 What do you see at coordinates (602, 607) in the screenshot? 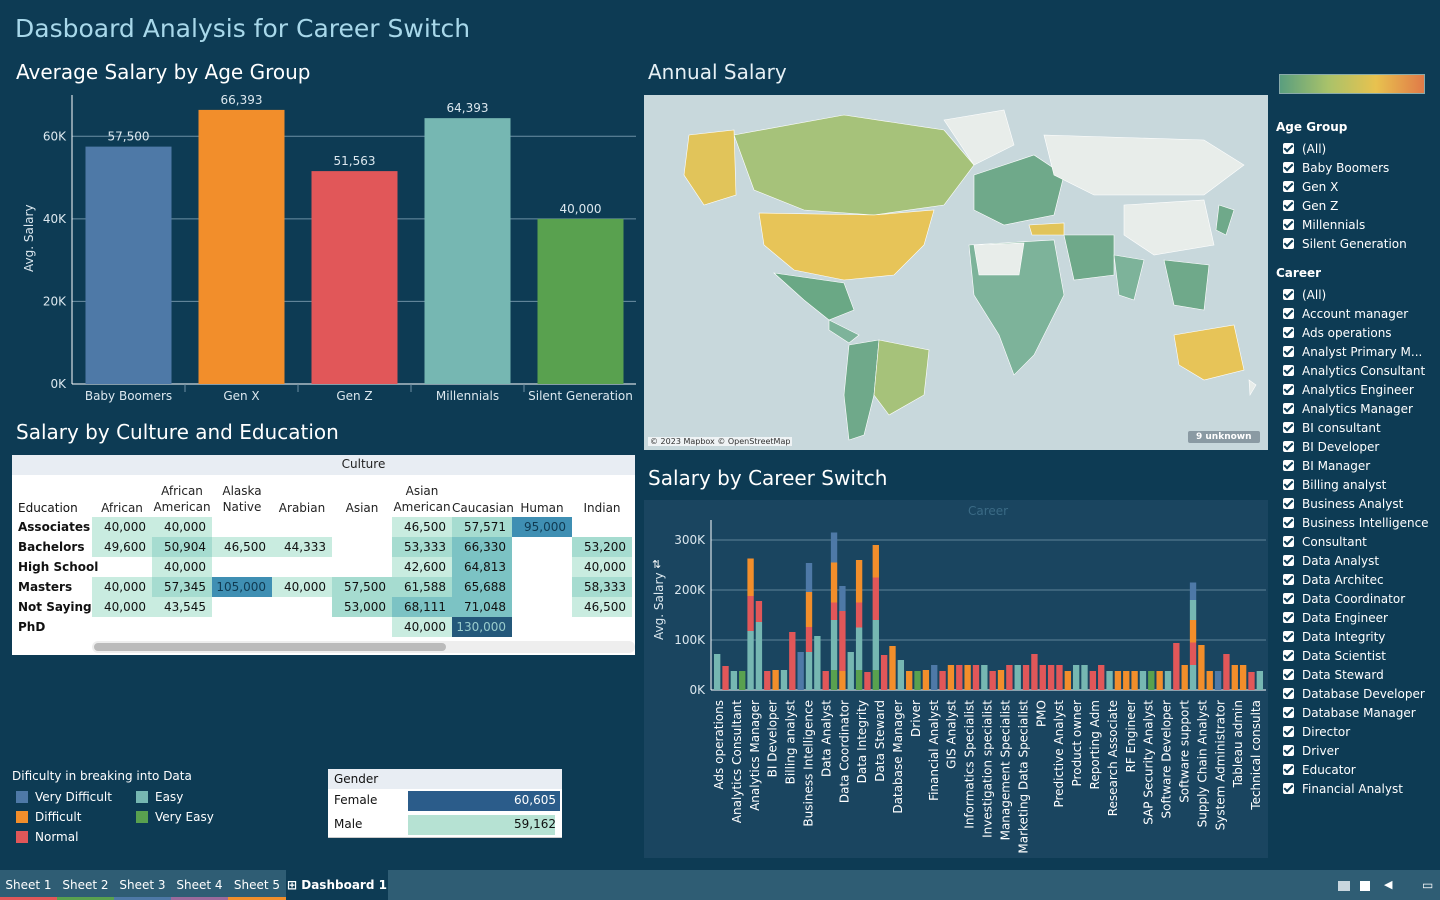
I see `salary-cell: 46,500` at bounding box center [602, 607].